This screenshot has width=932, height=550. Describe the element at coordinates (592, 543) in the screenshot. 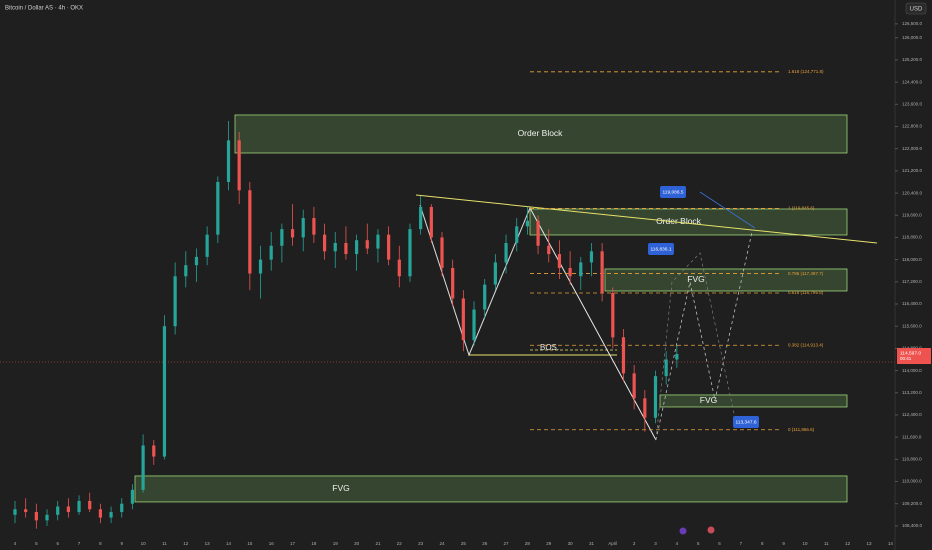

I see `x-tick-label: 31` at that location.